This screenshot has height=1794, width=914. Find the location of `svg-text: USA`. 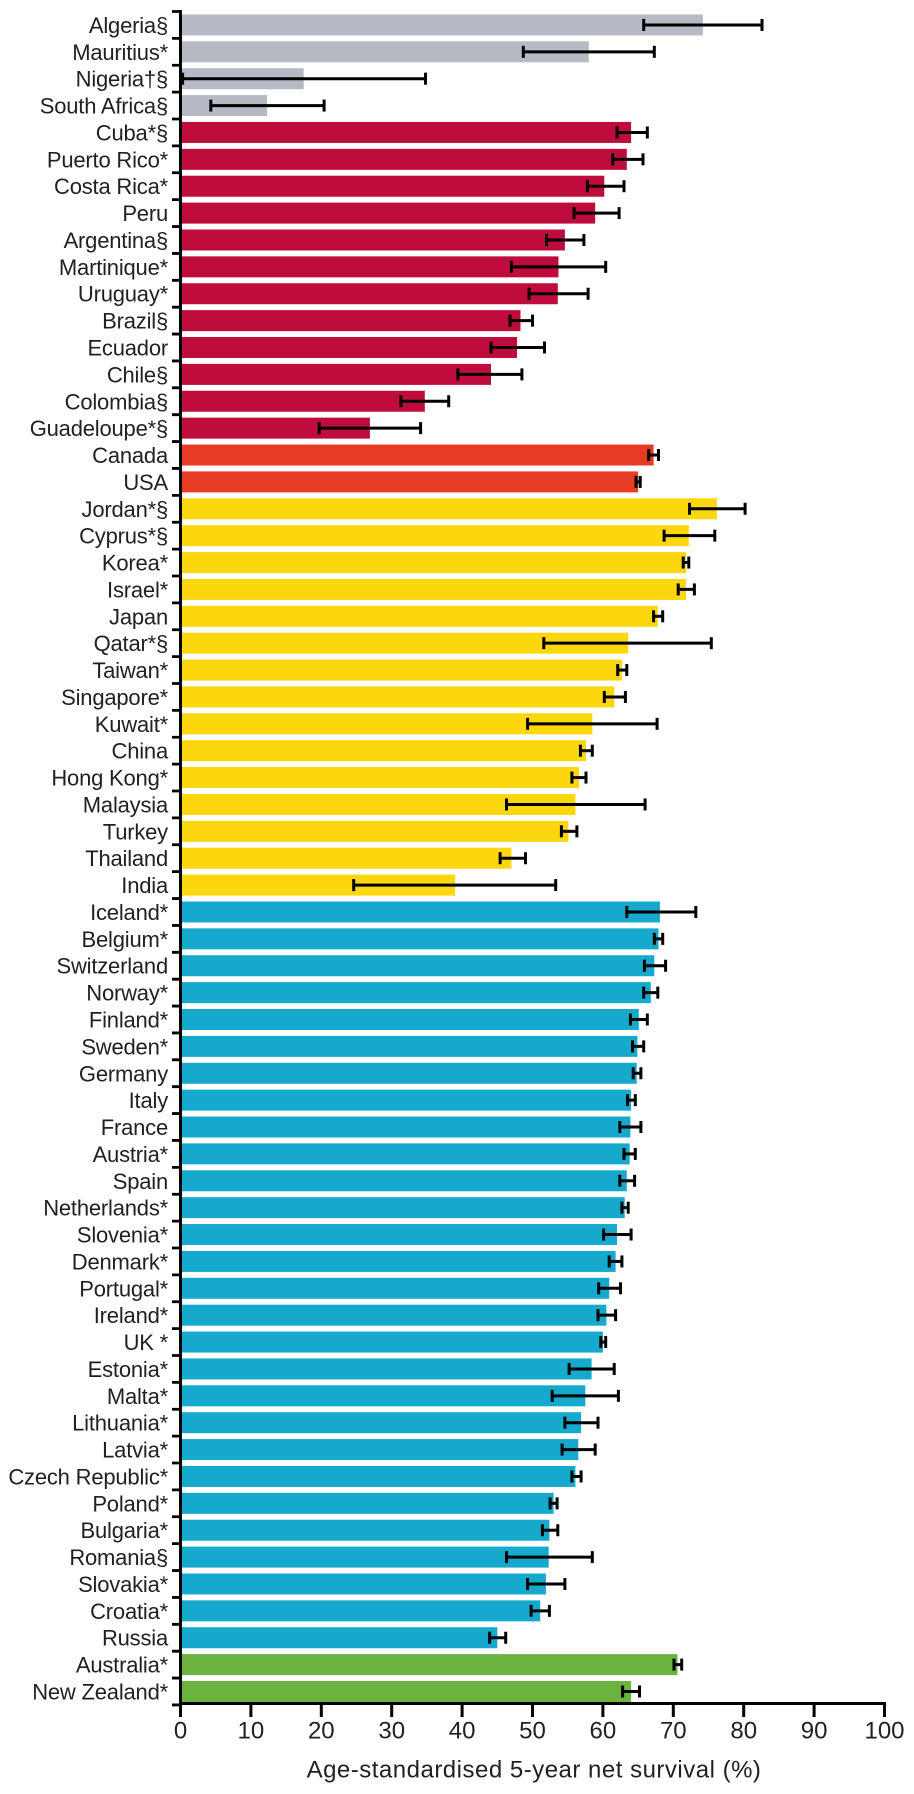

svg-text: USA is located at coordinates (145, 482).